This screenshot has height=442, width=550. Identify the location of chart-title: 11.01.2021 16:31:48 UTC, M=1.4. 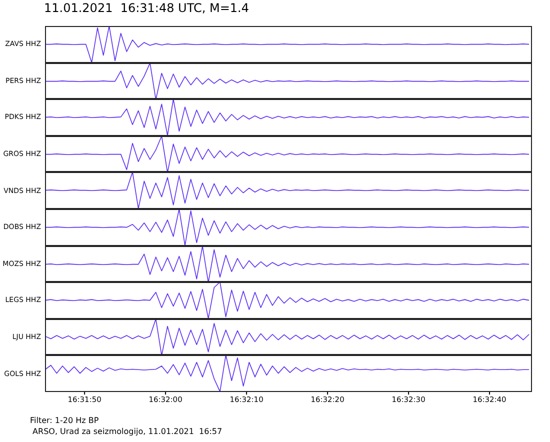
(146, 8).